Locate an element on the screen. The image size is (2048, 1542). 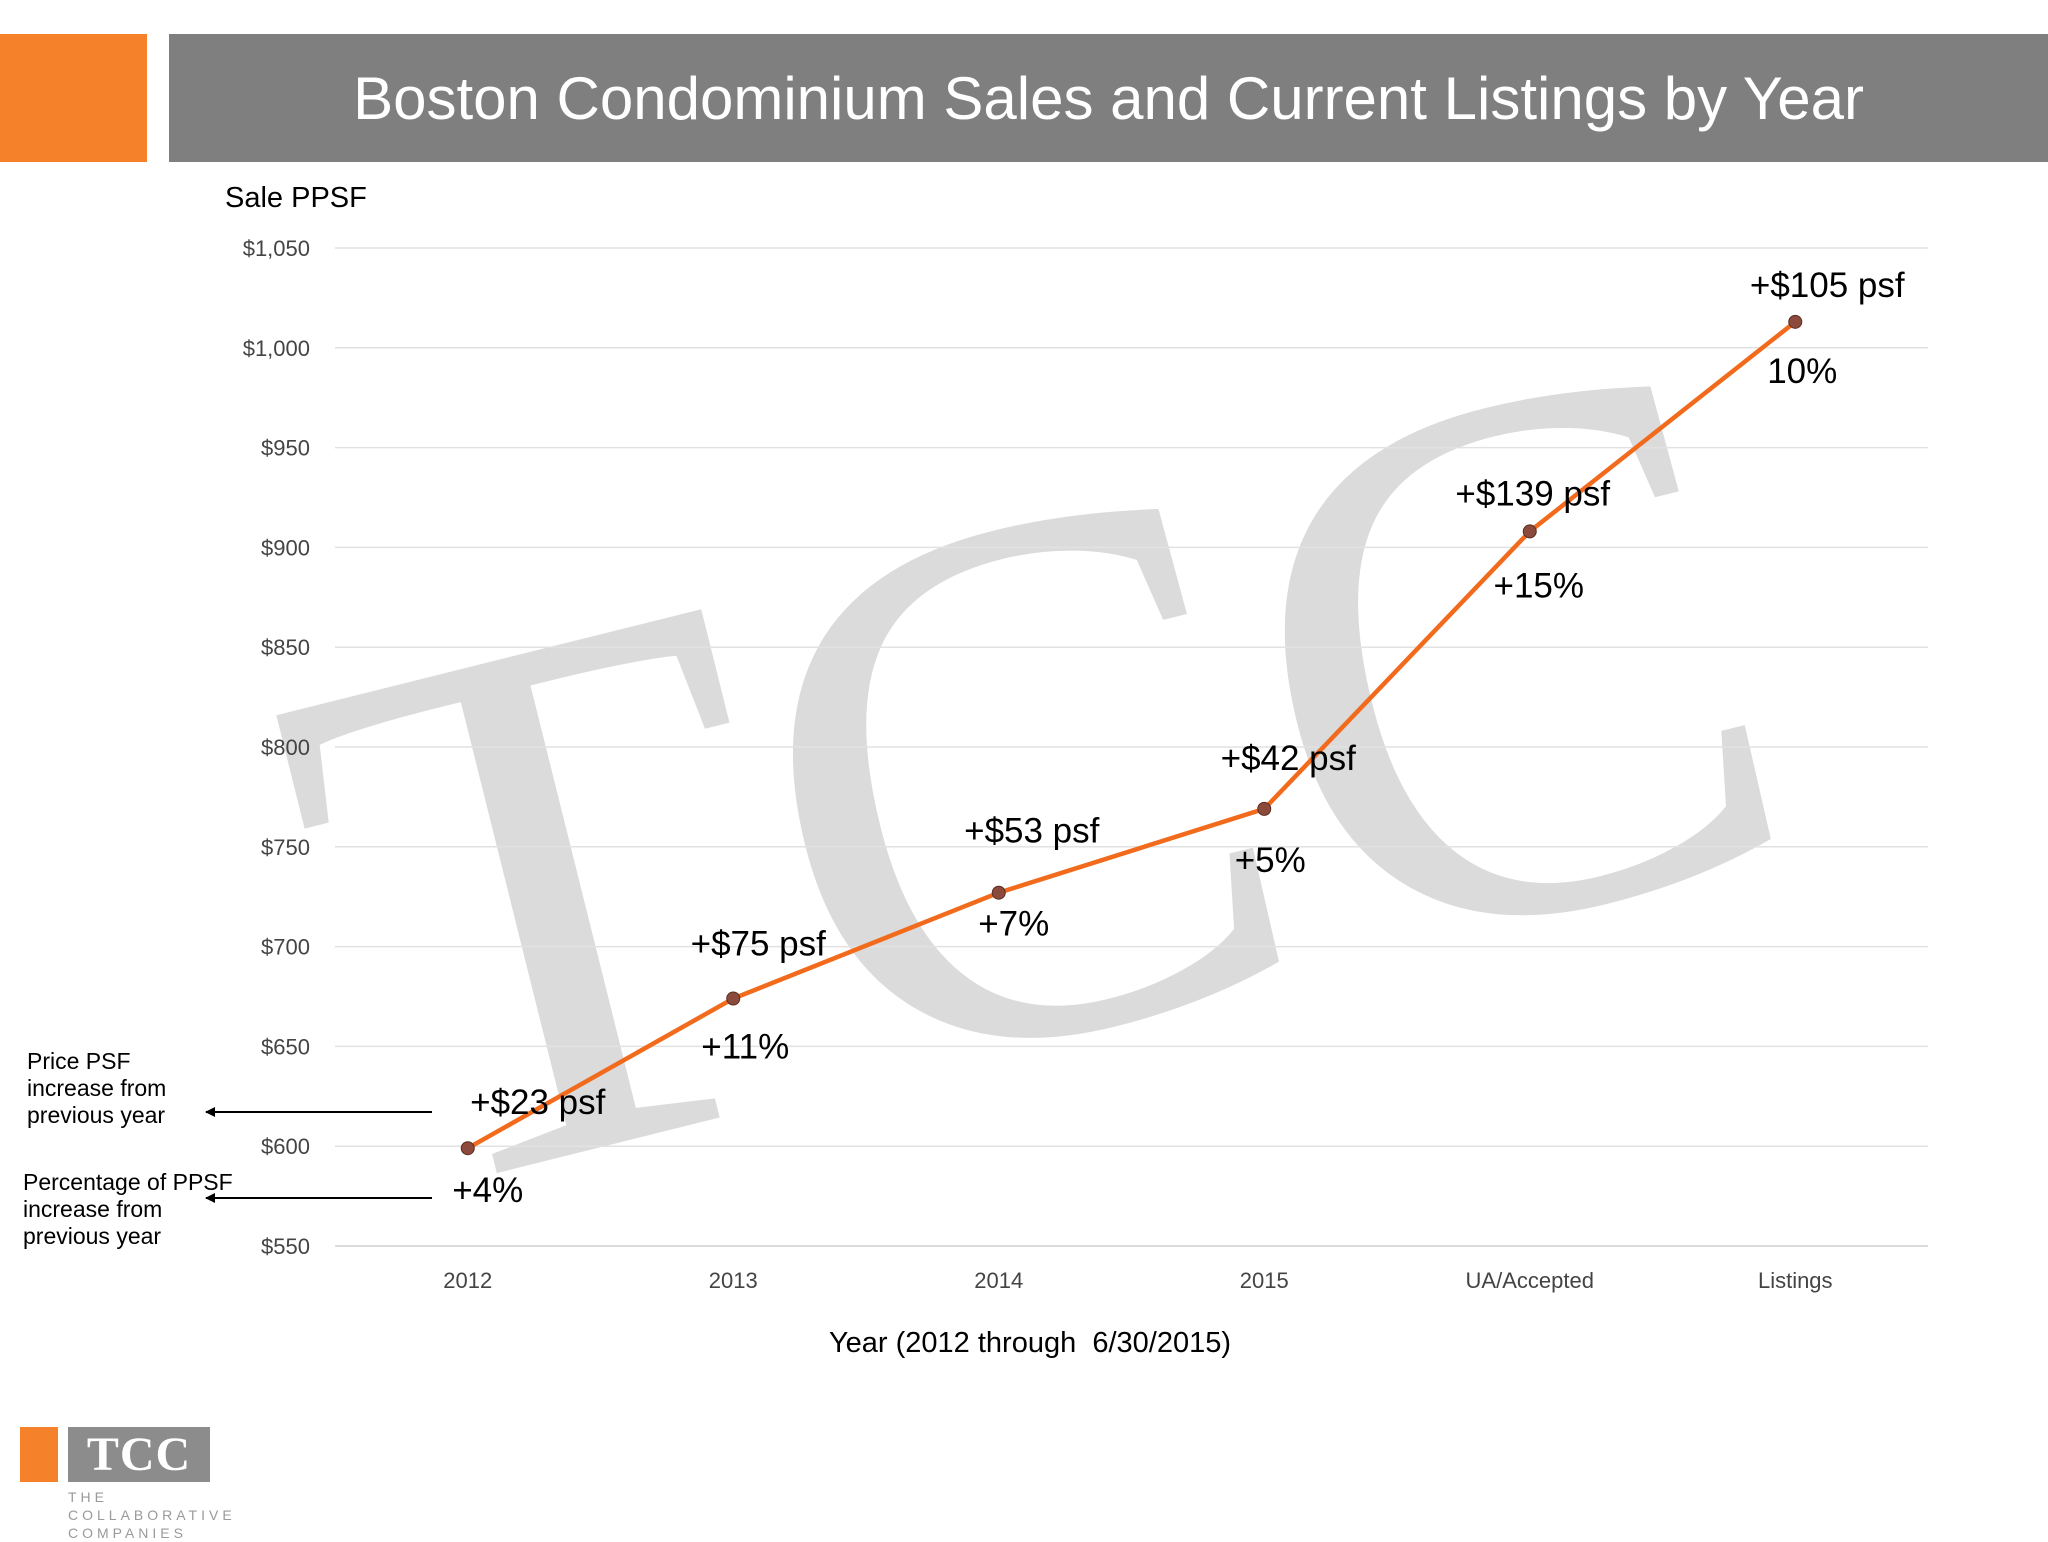
percent-label: 10% is located at coordinates (1802, 371).